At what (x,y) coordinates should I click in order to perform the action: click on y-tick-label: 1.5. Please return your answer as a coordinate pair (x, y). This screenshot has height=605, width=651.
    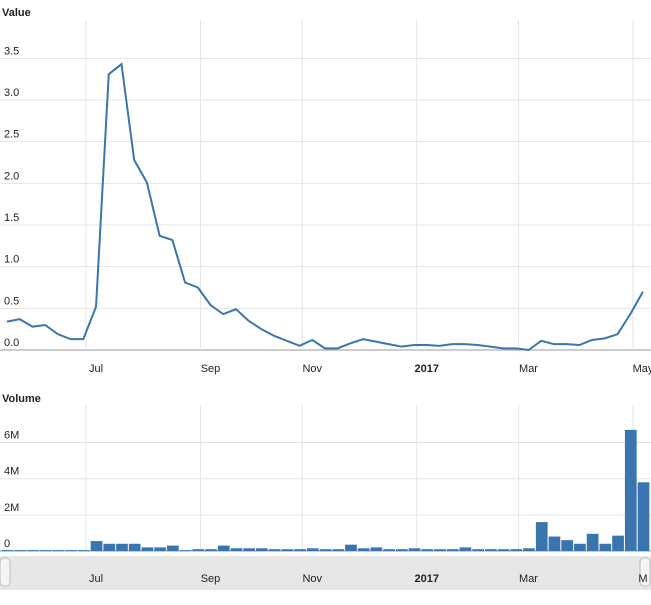
    Looking at the image, I should click on (11, 218).